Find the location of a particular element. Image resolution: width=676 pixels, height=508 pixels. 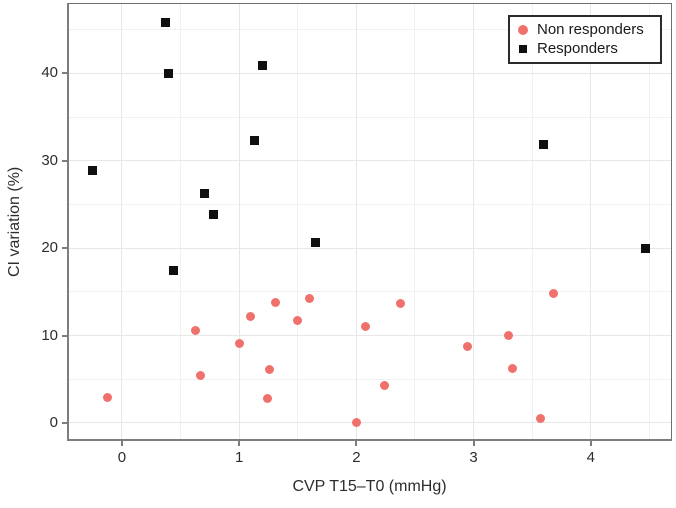

y-tick-label: 10 is located at coordinates (49, 335).